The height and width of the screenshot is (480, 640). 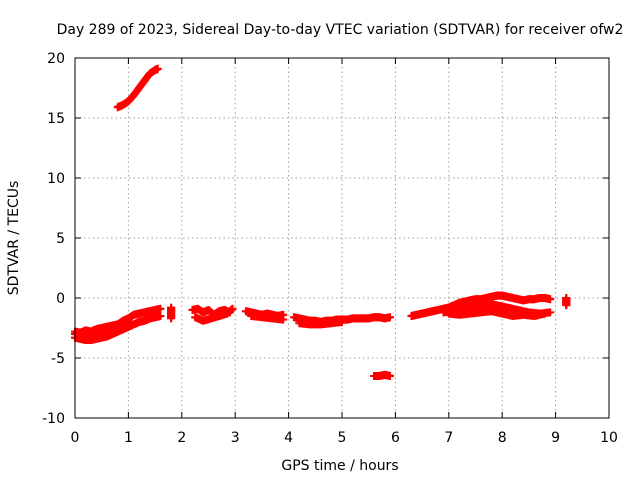 What do you see at coordinates (14, 238) in the screenshot?
I see `y-axis-label: SDTVAR / TECUs` at bounding box center [14, 238].